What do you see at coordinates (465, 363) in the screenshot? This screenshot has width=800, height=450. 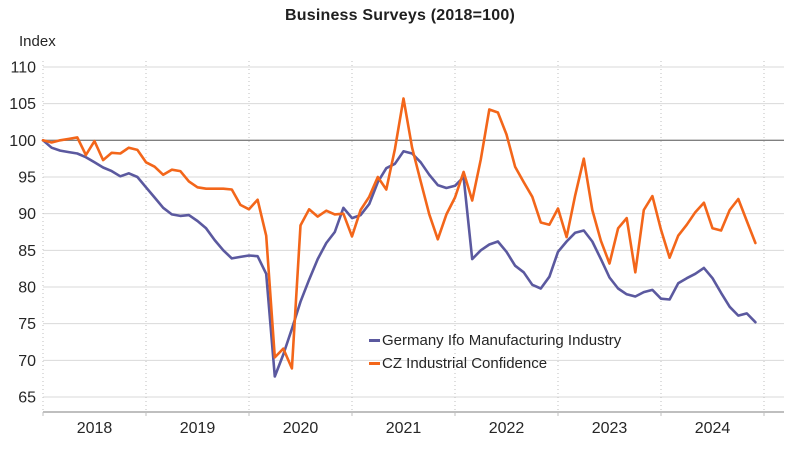 I see `cz-confidence-legend-label: CZ Industrial Confidence` at bounding box center [465, 363].